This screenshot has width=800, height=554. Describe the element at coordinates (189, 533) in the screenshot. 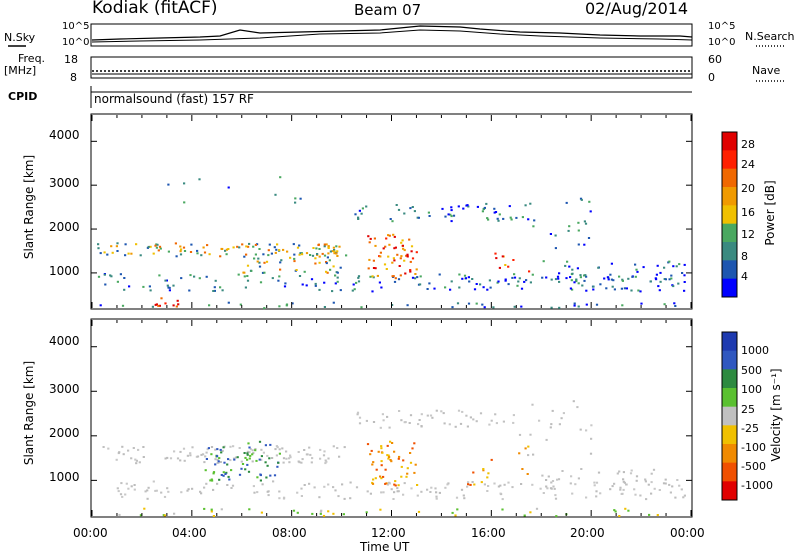

I see `xtick-1: 04:00` at that location.